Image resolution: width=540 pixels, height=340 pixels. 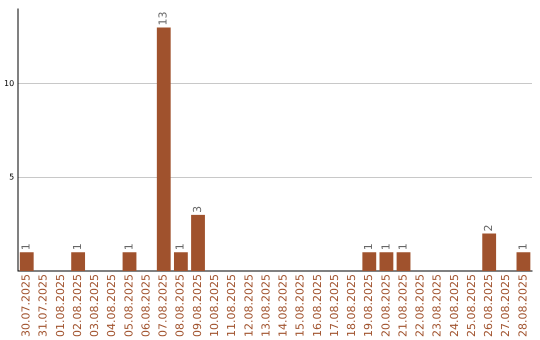 What do you see at coordinates (43, 306) in the screenshot?
I see `x-tick-label: 31.07.2025` at bounding box center [43, 306].